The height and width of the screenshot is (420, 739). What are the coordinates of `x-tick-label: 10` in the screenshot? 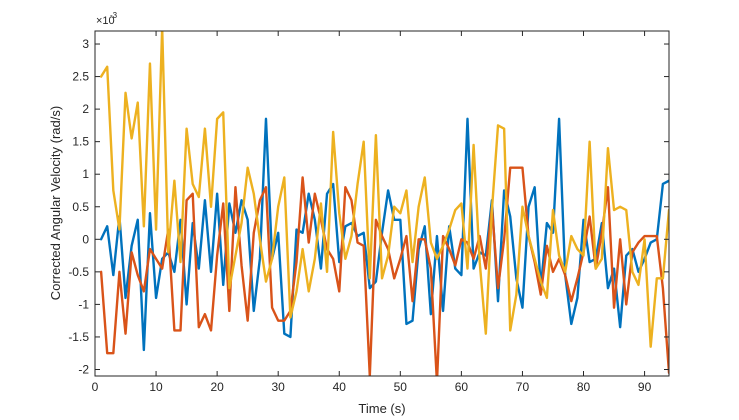 It's located at (156, 387).